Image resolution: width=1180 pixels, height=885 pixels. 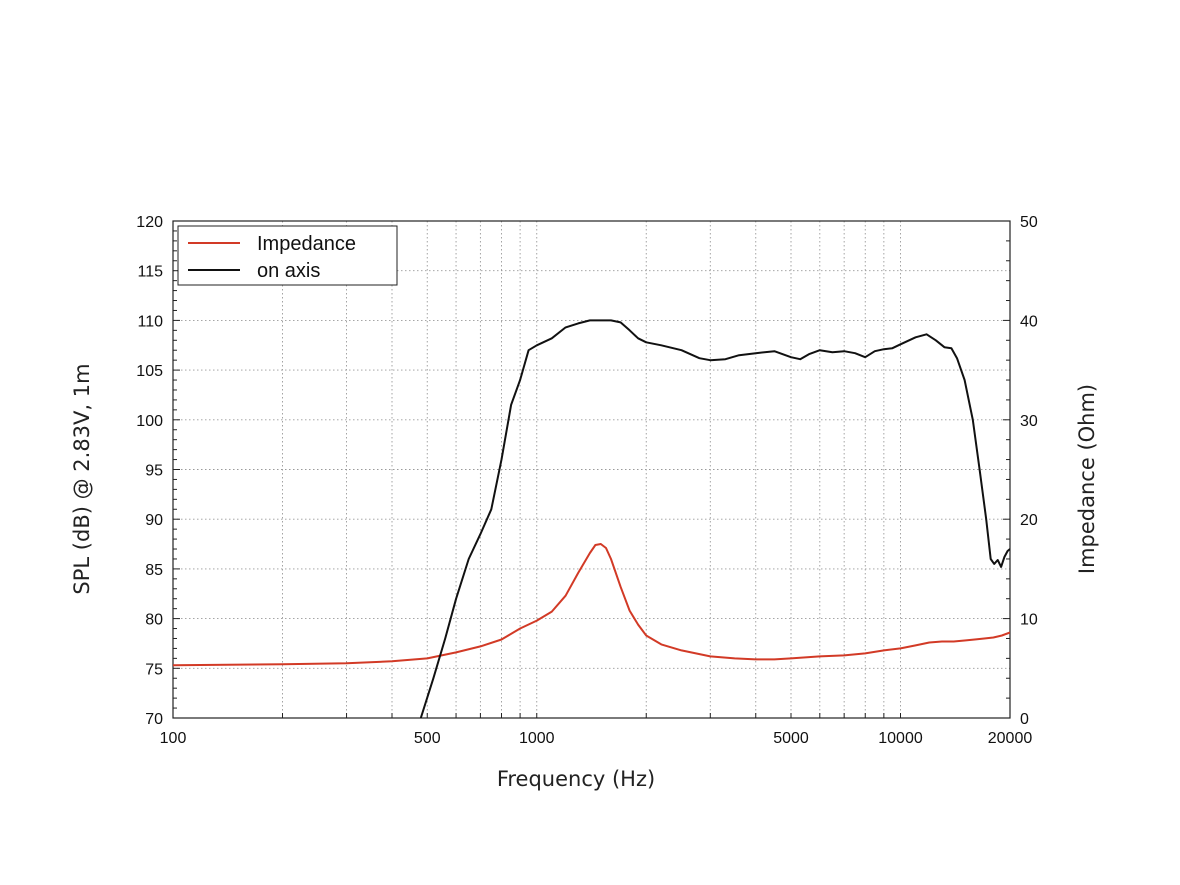 What do you see at coordinates (82, 478) in the screenshot?
I see `y-axis-title: SPL (dB) @ 2.83V, 1m` at bounding box center [82, 478].